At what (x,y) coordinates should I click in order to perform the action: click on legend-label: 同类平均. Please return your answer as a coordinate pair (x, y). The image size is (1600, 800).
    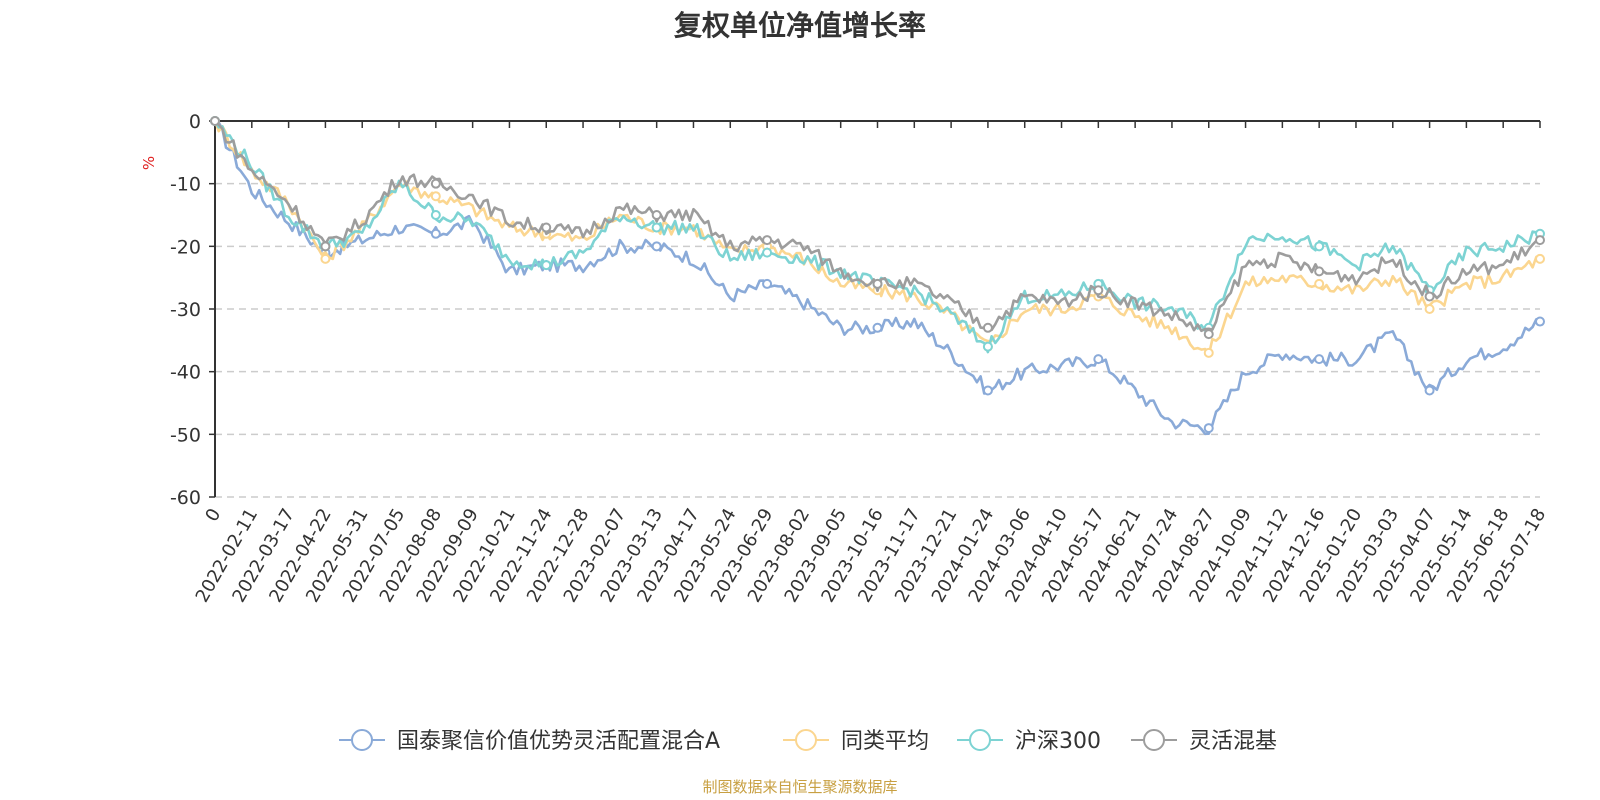
    Looking at the image, I should click on (885, 741).